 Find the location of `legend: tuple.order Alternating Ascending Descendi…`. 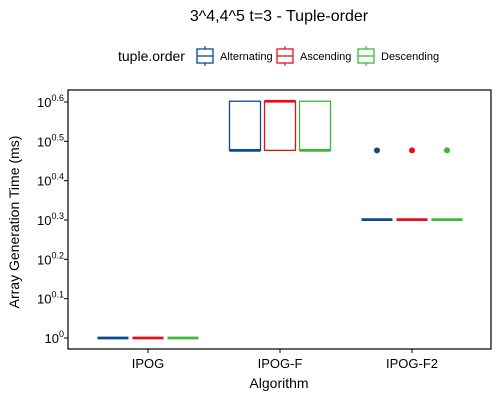

legend: tuple.order Alternating Ascending Descendi… is located at coordinates (278, 56).